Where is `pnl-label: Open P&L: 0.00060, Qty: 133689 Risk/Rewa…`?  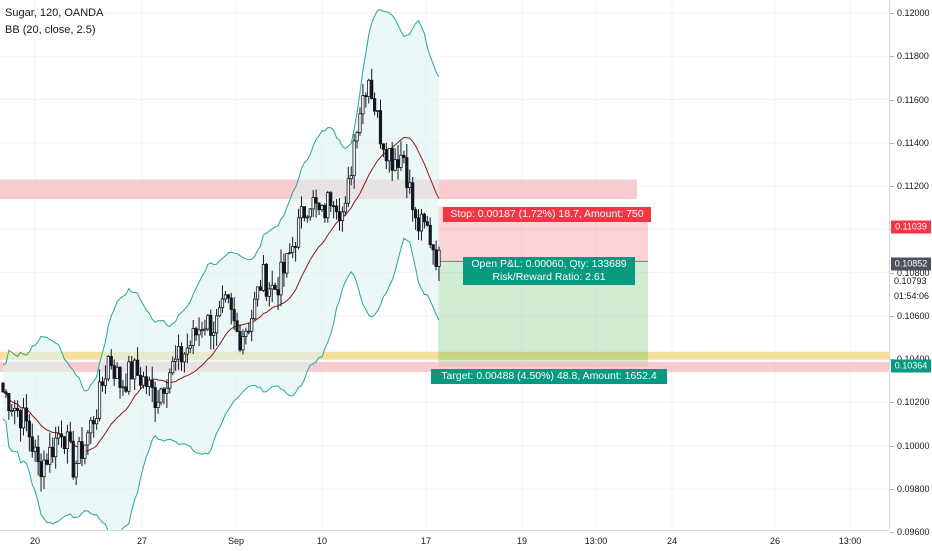
pnl-label: Open P&L: 0.00060, Qty: 133689 Risk/Rewa… is located at coordinates (549, 271).